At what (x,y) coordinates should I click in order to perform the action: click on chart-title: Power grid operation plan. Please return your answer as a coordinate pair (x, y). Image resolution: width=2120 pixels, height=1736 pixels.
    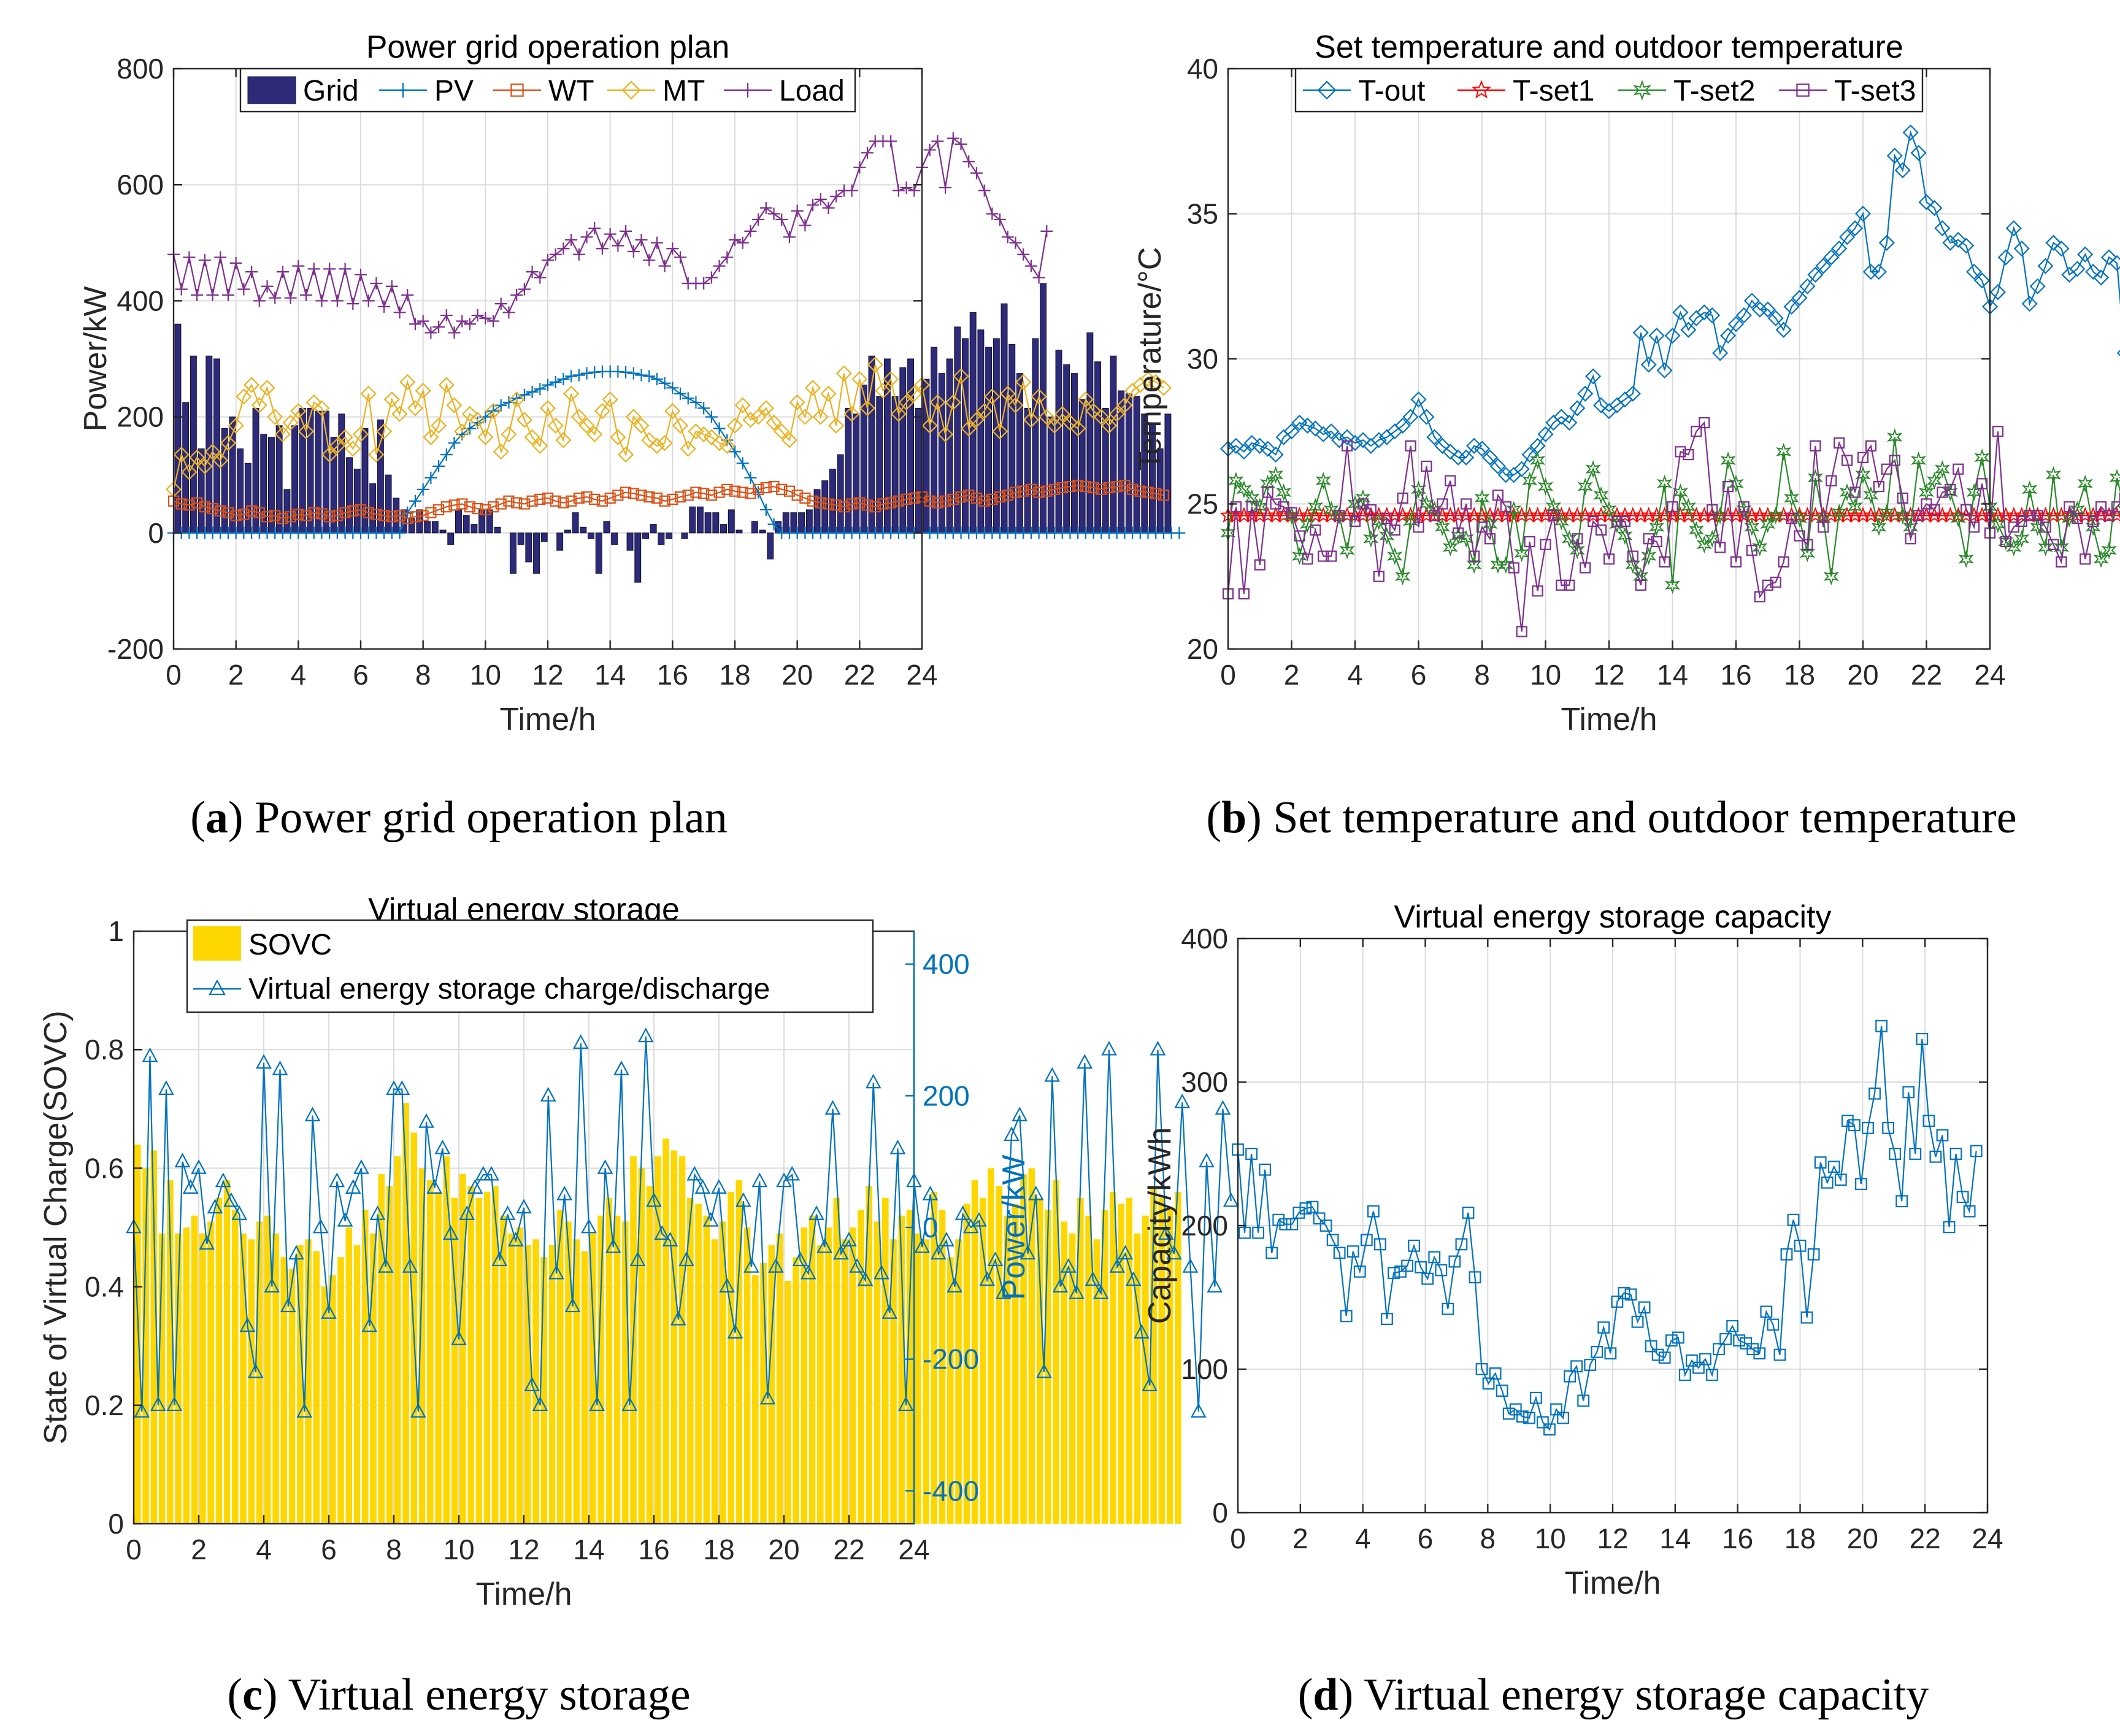
    Looking at the image, I should click on (548, 47).